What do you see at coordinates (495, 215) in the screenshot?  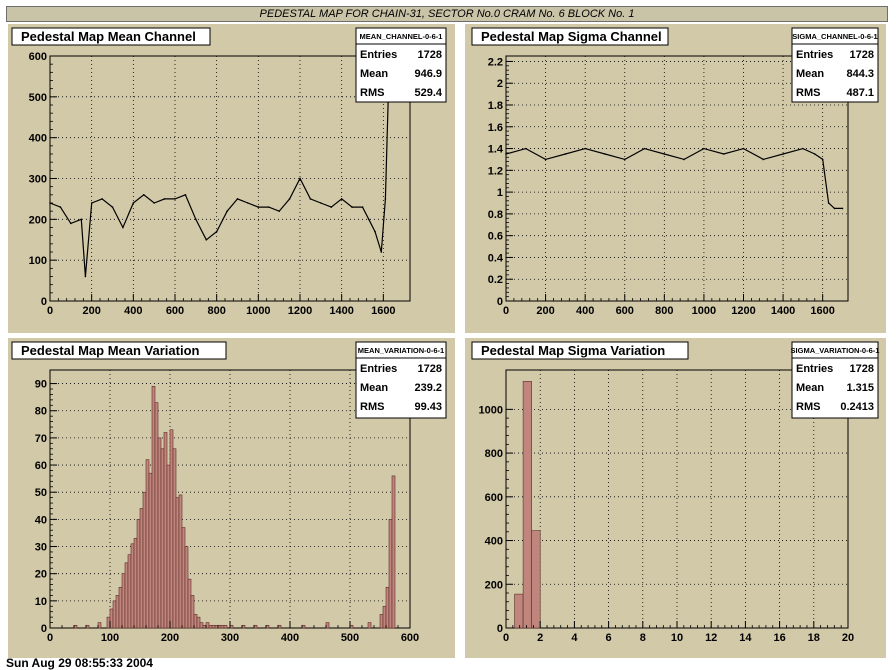 I see `tick-label-y: 0.8` at bounding box center [495, 215].